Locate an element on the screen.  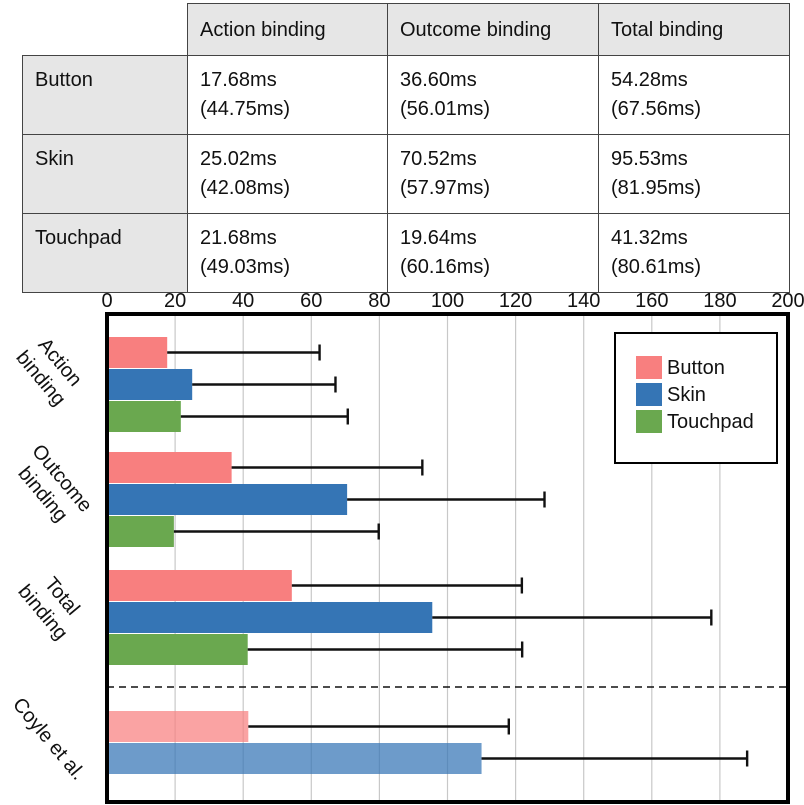
header-action-binding: Action binding is located at coordinates (287, 29).